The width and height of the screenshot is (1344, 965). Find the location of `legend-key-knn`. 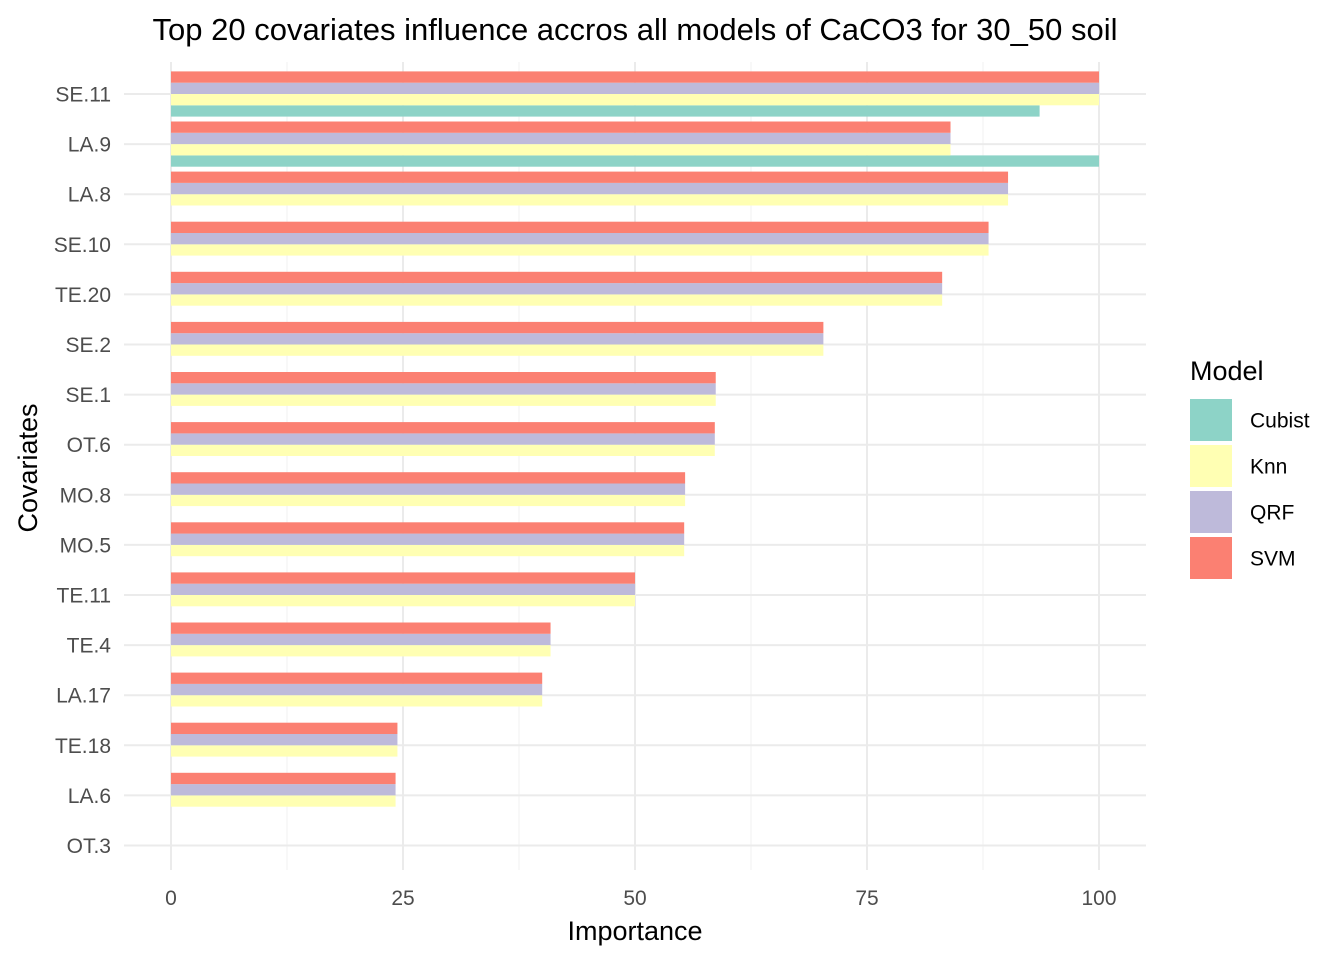

legend-key-knn is located at coordinates (1211, 466).